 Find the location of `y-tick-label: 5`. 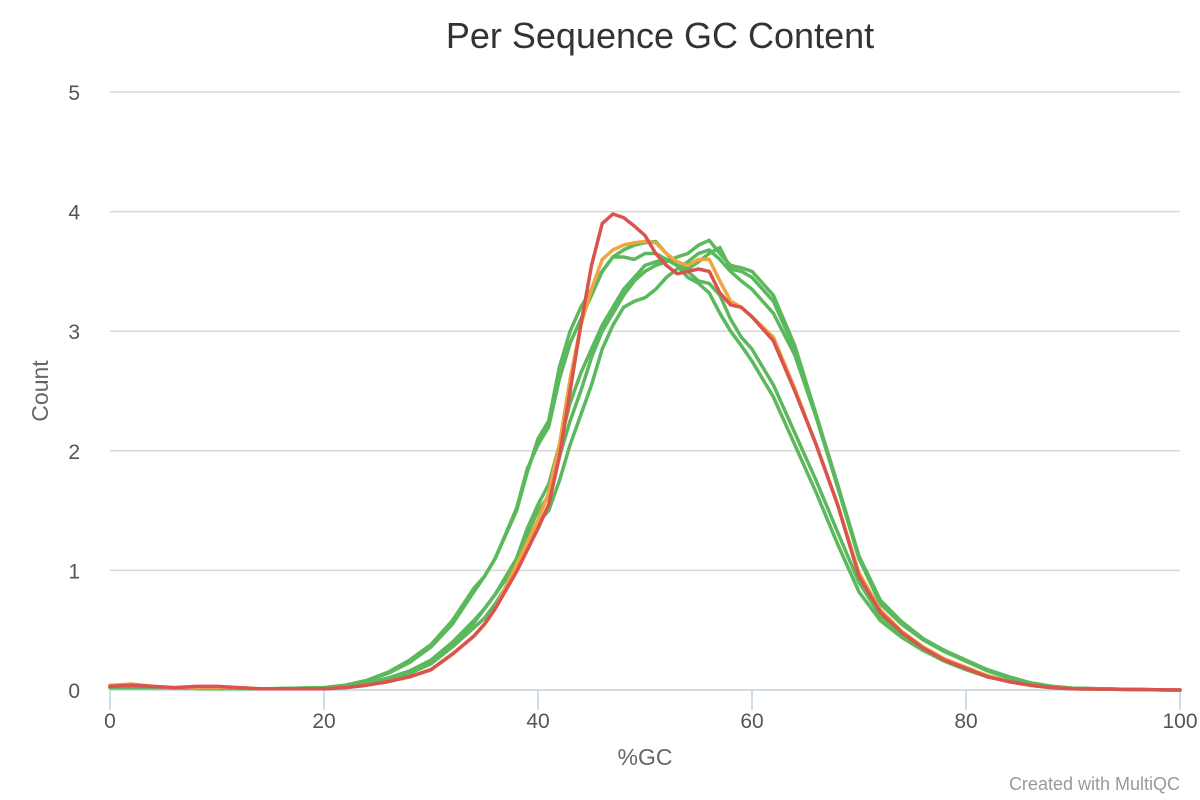

y-tick-label: 5 is located at coordinates (74, 93).